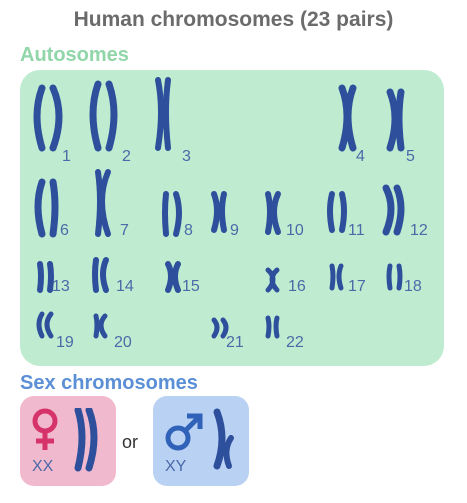 The image size is (467, 503). What do you see at coordinates (233, 19) in the screenshot?
I see `diagram-title: Human chromosomes (23 pairs)` at bounding box center [233, 19].